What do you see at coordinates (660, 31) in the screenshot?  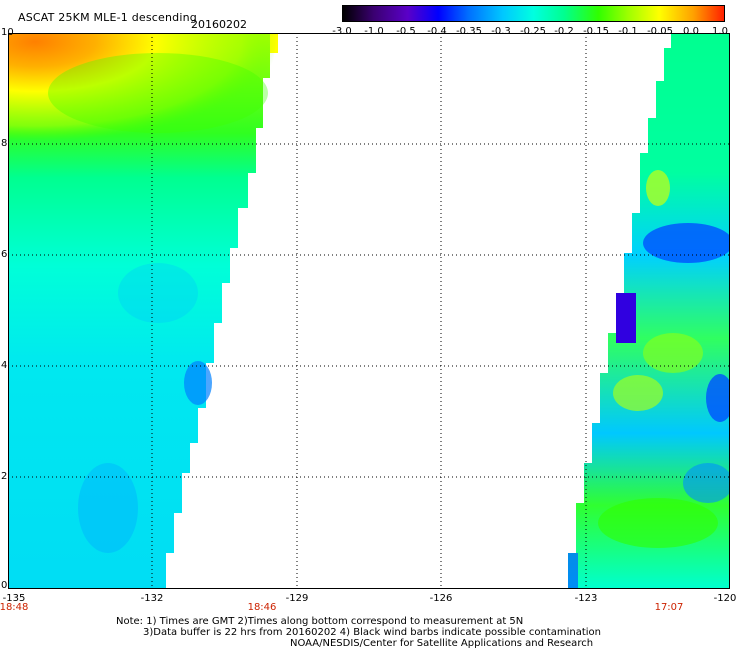 I see `colorbar-label: -0.05` at bounding box center [660, 31].